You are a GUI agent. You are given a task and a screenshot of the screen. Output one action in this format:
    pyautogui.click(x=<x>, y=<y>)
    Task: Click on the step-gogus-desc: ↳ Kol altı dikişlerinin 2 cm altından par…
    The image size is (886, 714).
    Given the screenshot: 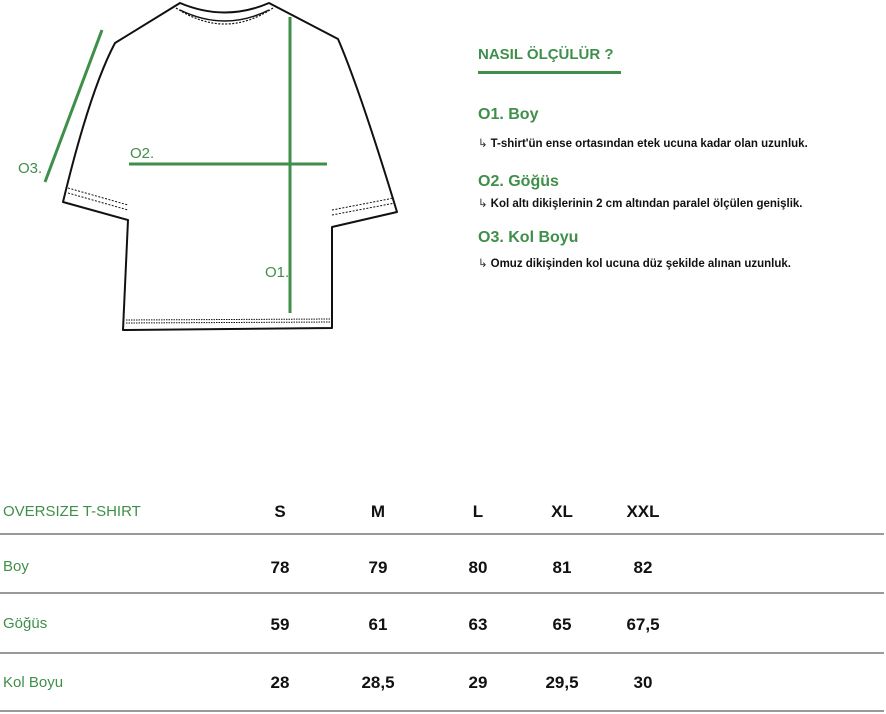 What is the action you would take?
    pyautogui.click(x=640, y=204)
    